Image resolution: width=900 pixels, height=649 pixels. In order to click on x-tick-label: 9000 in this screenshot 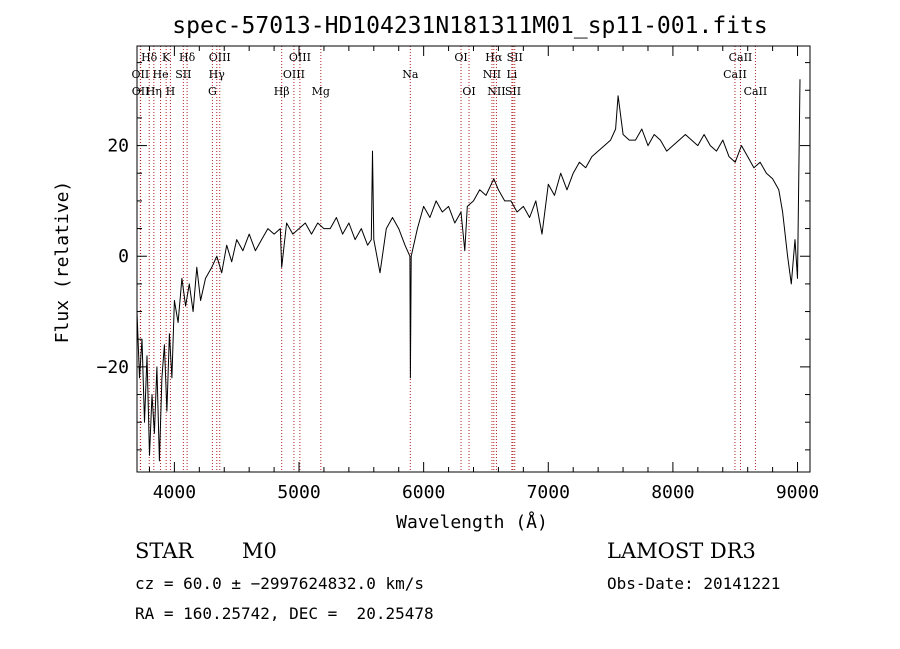, I will do `click(797, 492)`.